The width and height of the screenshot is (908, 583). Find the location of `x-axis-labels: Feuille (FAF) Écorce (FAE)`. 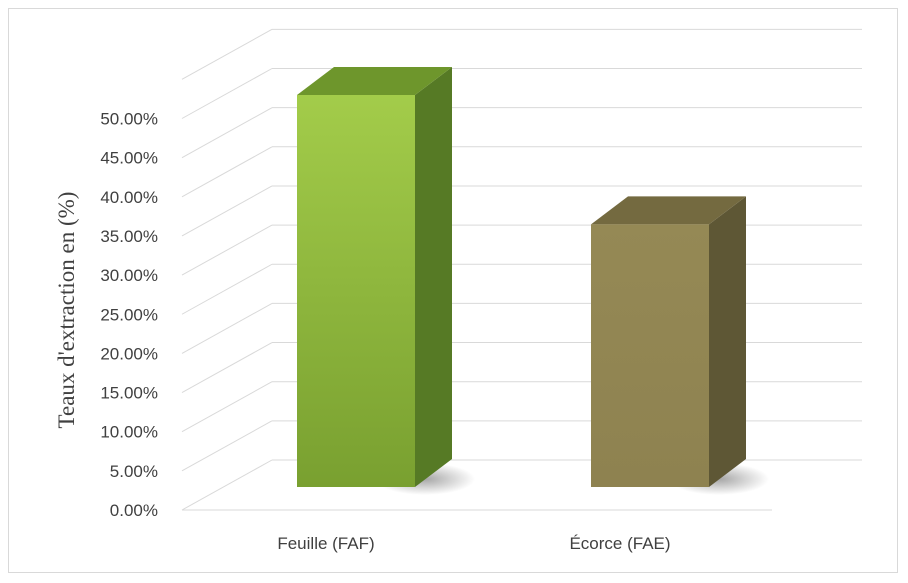

x-axis-labels: Feuille (FAF) Écorce (FAE) is located at coordinates (473, 543).